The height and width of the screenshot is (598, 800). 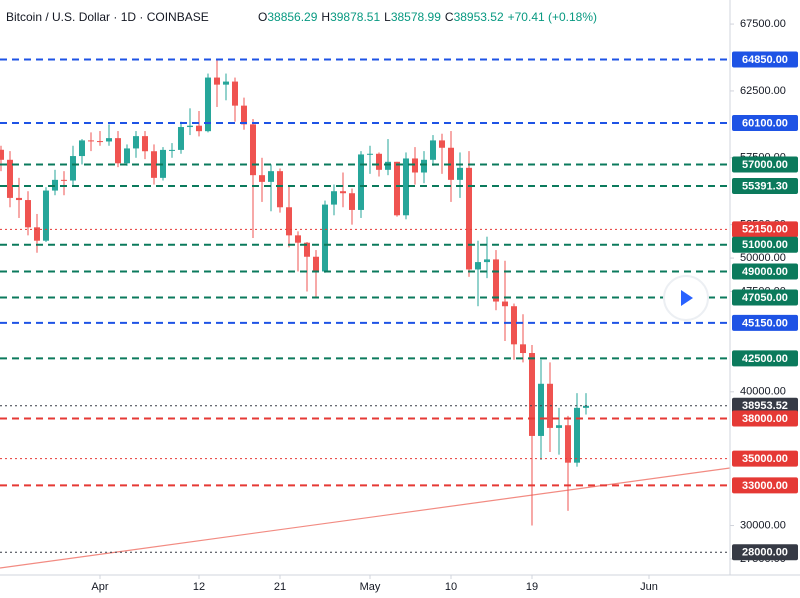 I want to click on ohlc-key: H, so click(x=325, y=17).